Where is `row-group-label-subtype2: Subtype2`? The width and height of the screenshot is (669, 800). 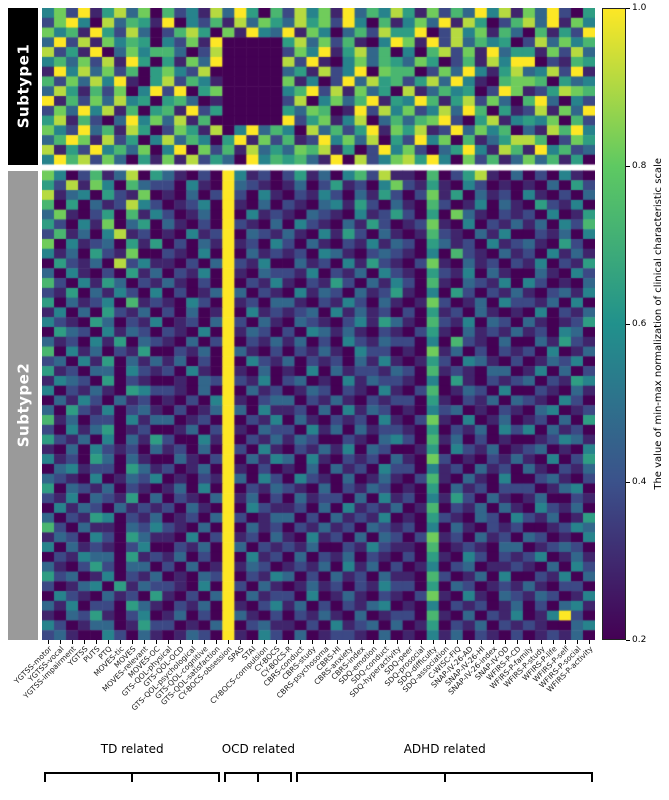 row-group-label-subtype2: Subtype2 is located at coordinates (23, 405).